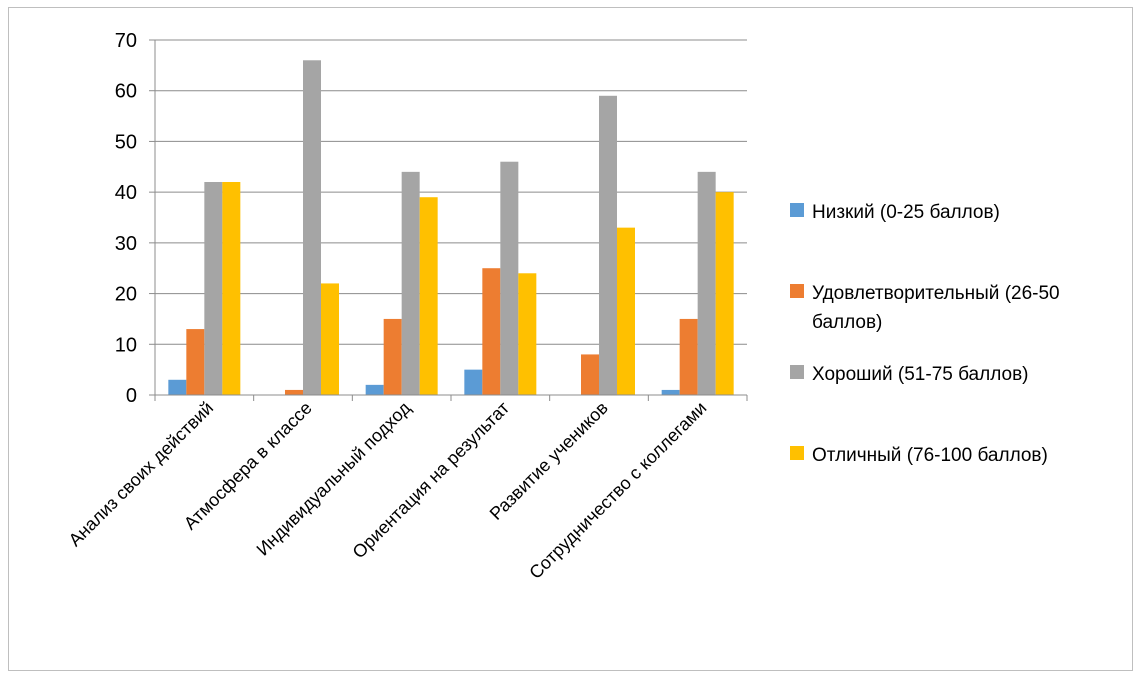 The height and width of the screenshot is (677, 1145). What do you see at coordinates (847, 322) in the screenshot?
I see `legend-label: баллов)` at bounding box center [847, 322].